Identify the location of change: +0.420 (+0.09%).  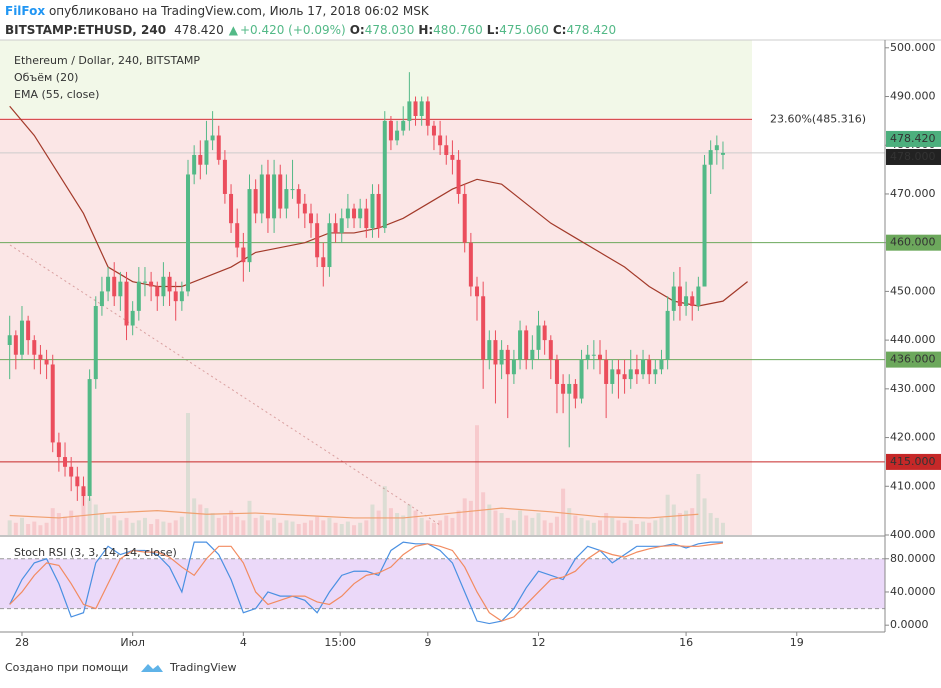
(293, 30).